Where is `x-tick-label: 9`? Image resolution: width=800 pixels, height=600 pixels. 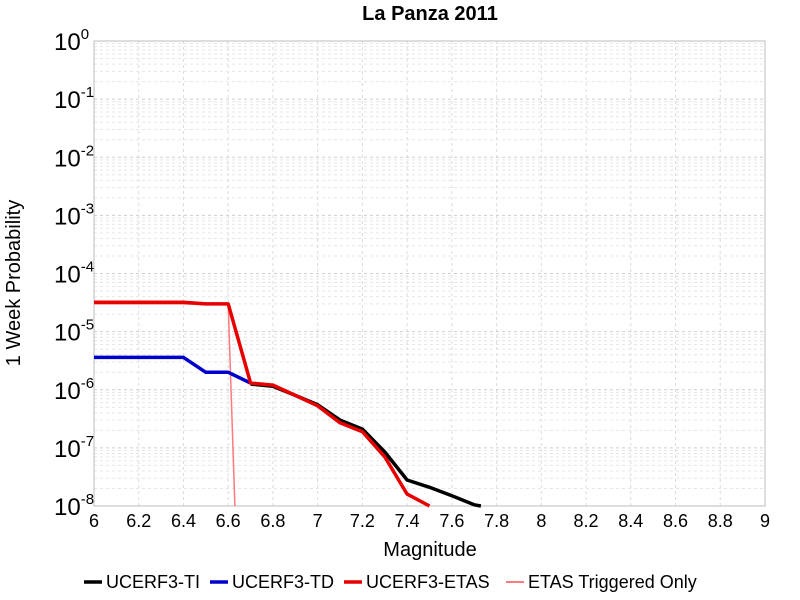 x-tick-label: 9 is located at coordinates (765, 521).